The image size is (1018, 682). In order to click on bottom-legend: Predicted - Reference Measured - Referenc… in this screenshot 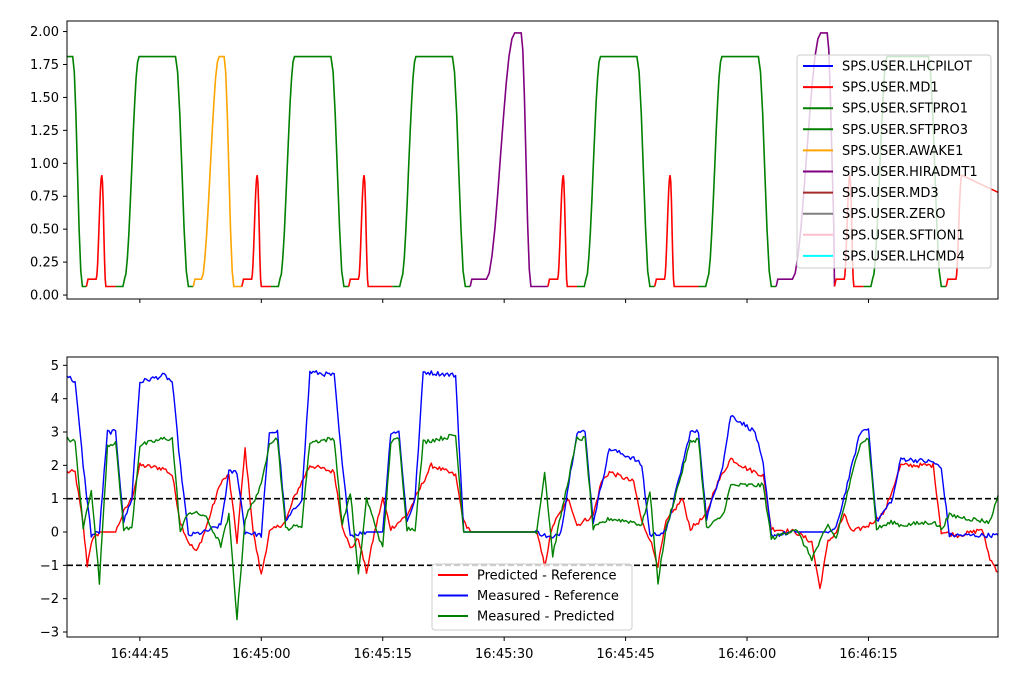, I will do `click(532, 597)`.